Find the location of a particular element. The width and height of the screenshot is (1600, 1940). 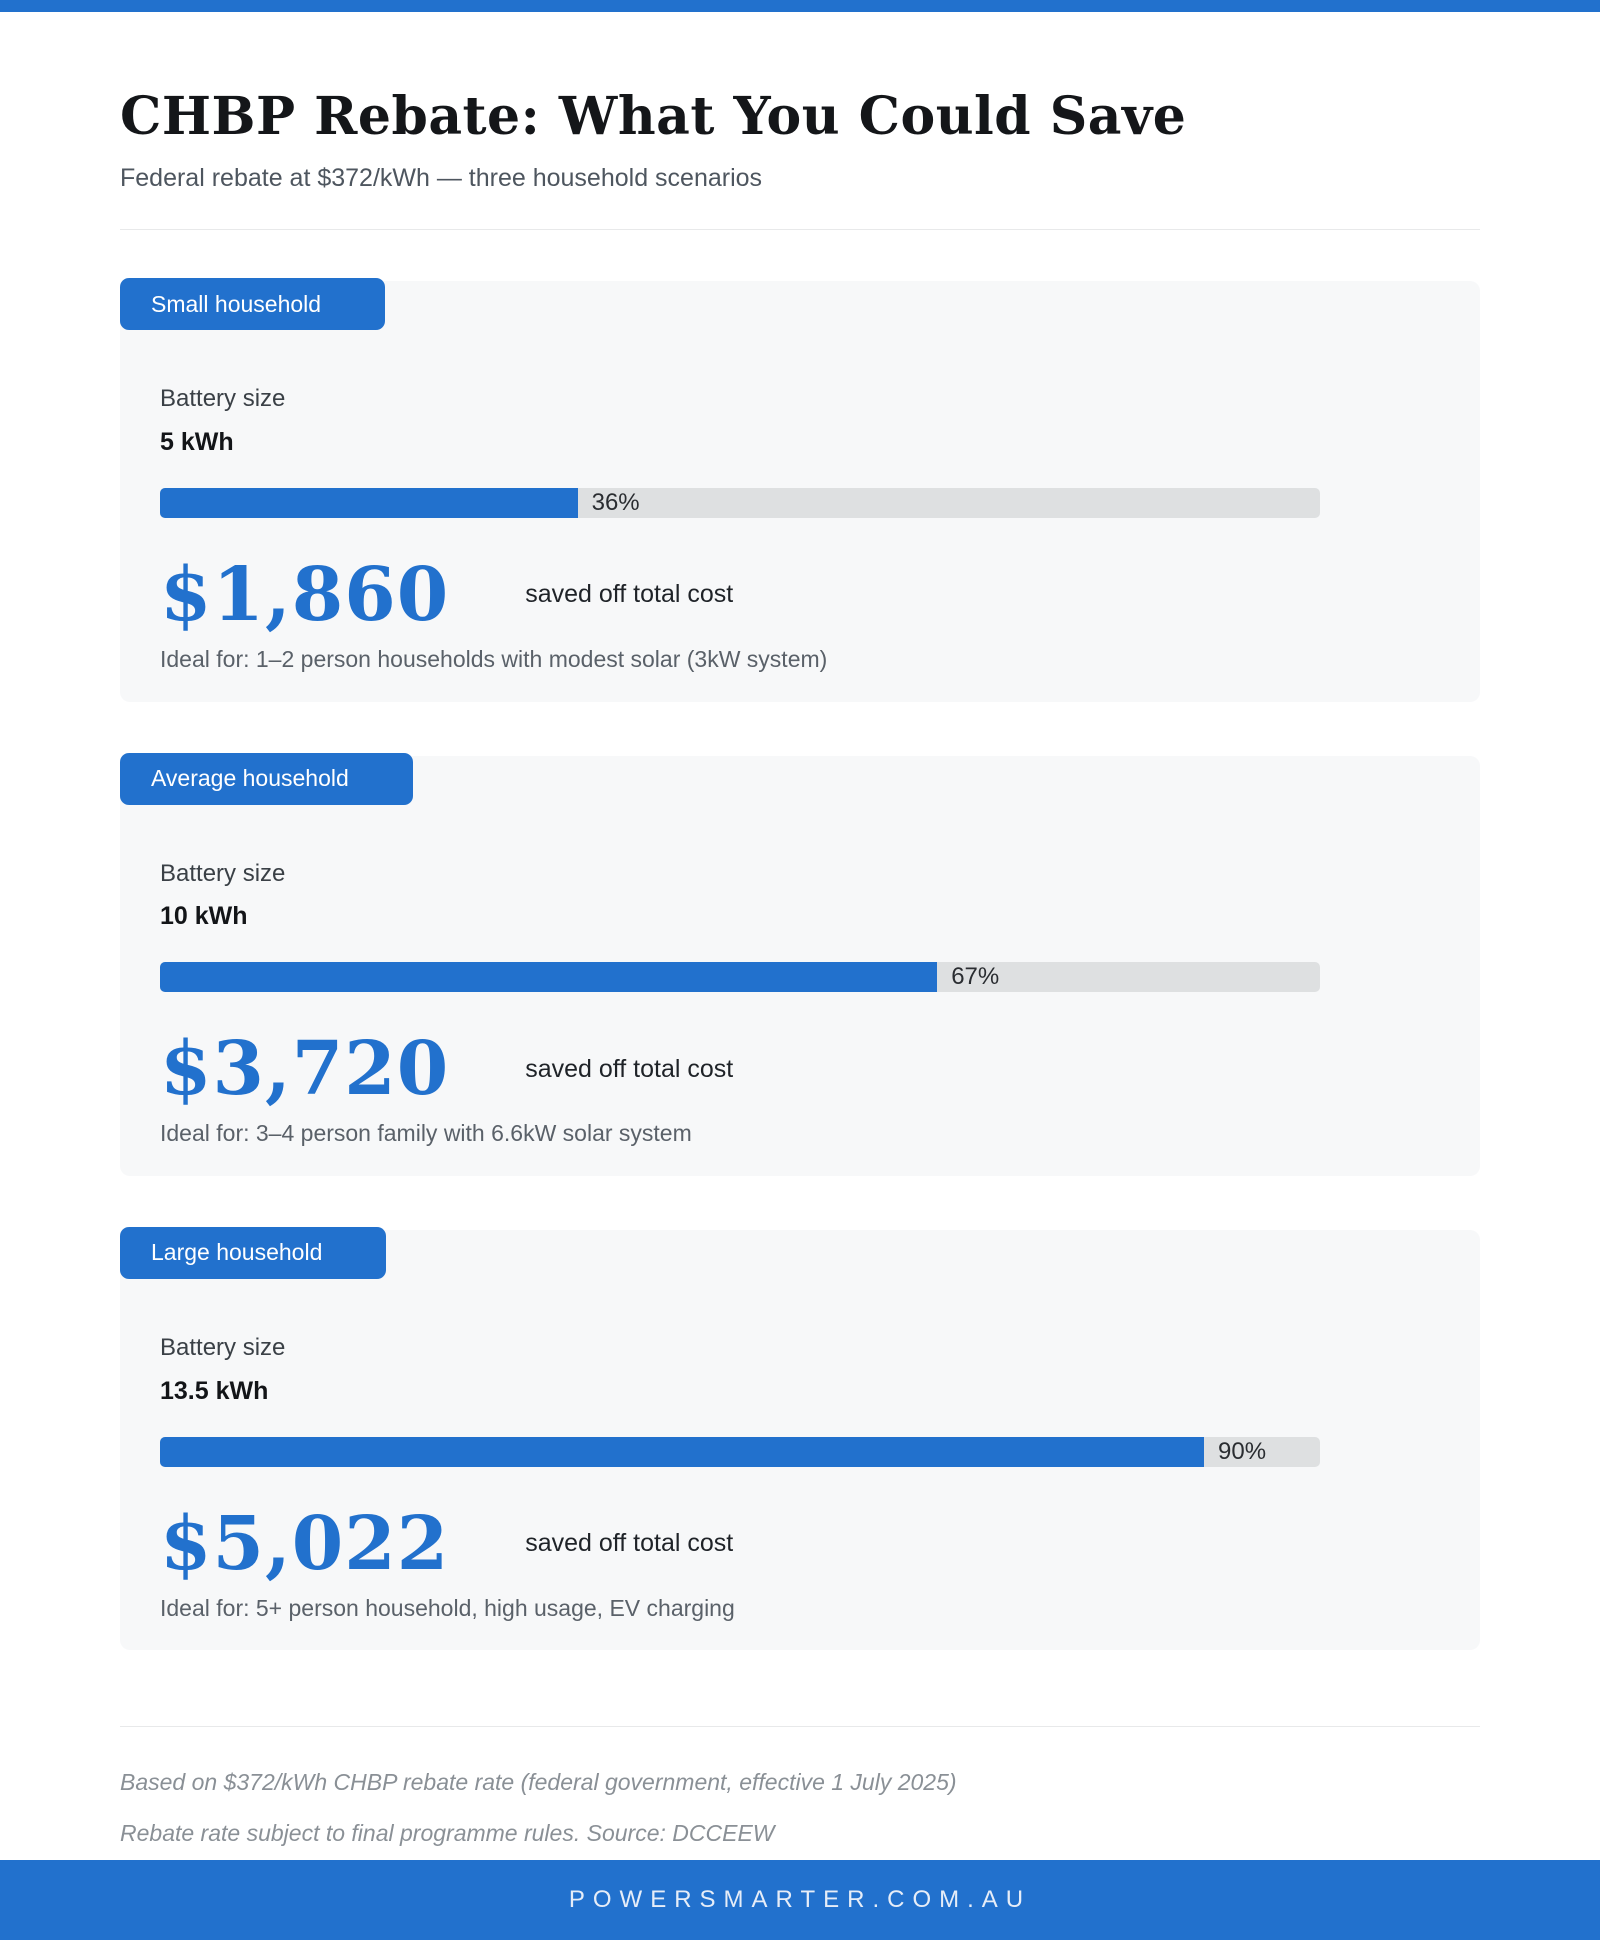

progress-track: 67% is located at coordinates (740, 977).